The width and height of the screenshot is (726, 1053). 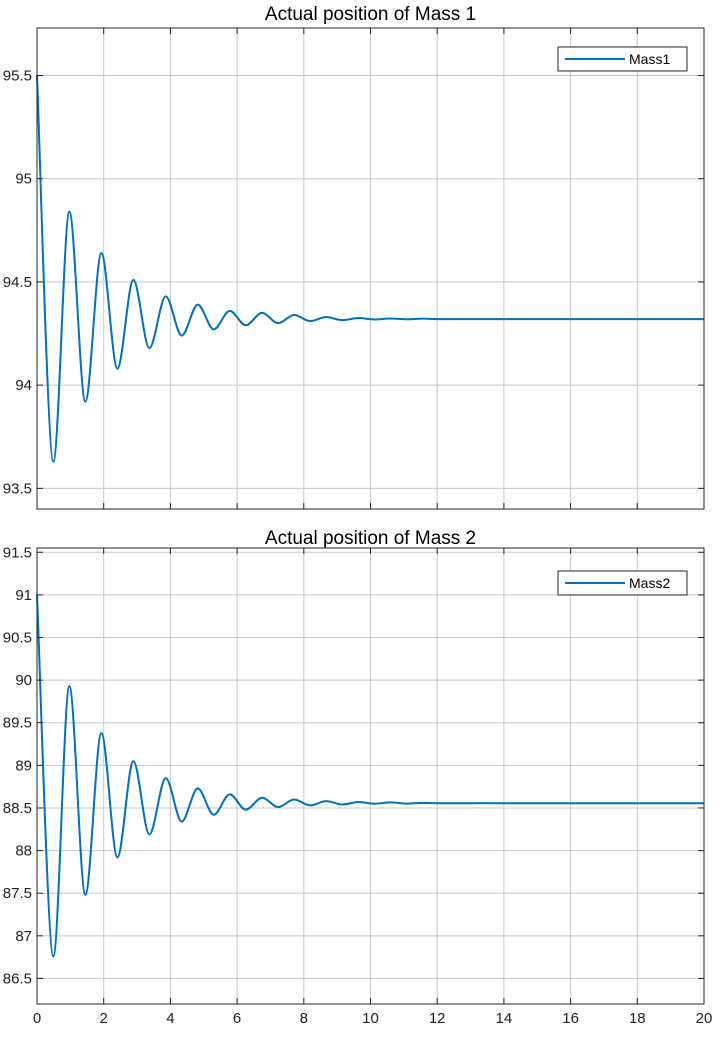 What do you see at coordinates (637, 1018) in the screenshot?
I see `x-tick-label: 18` at bounding box center [637, 1018].